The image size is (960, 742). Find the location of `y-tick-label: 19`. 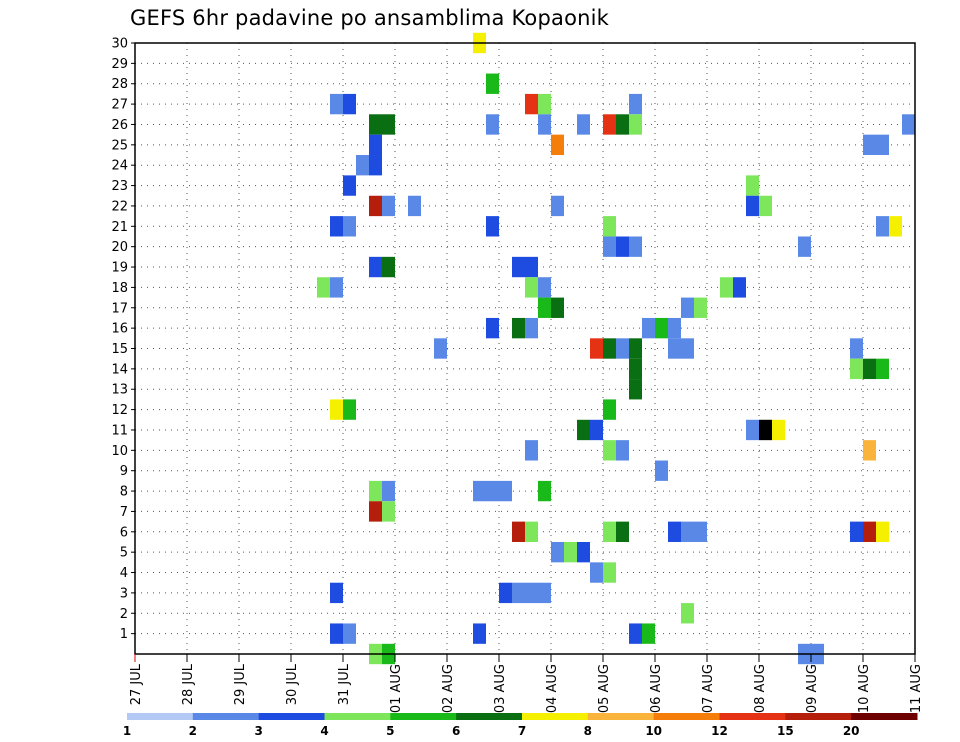

y-tick-label: 19 is located at coordinates (119, 268).